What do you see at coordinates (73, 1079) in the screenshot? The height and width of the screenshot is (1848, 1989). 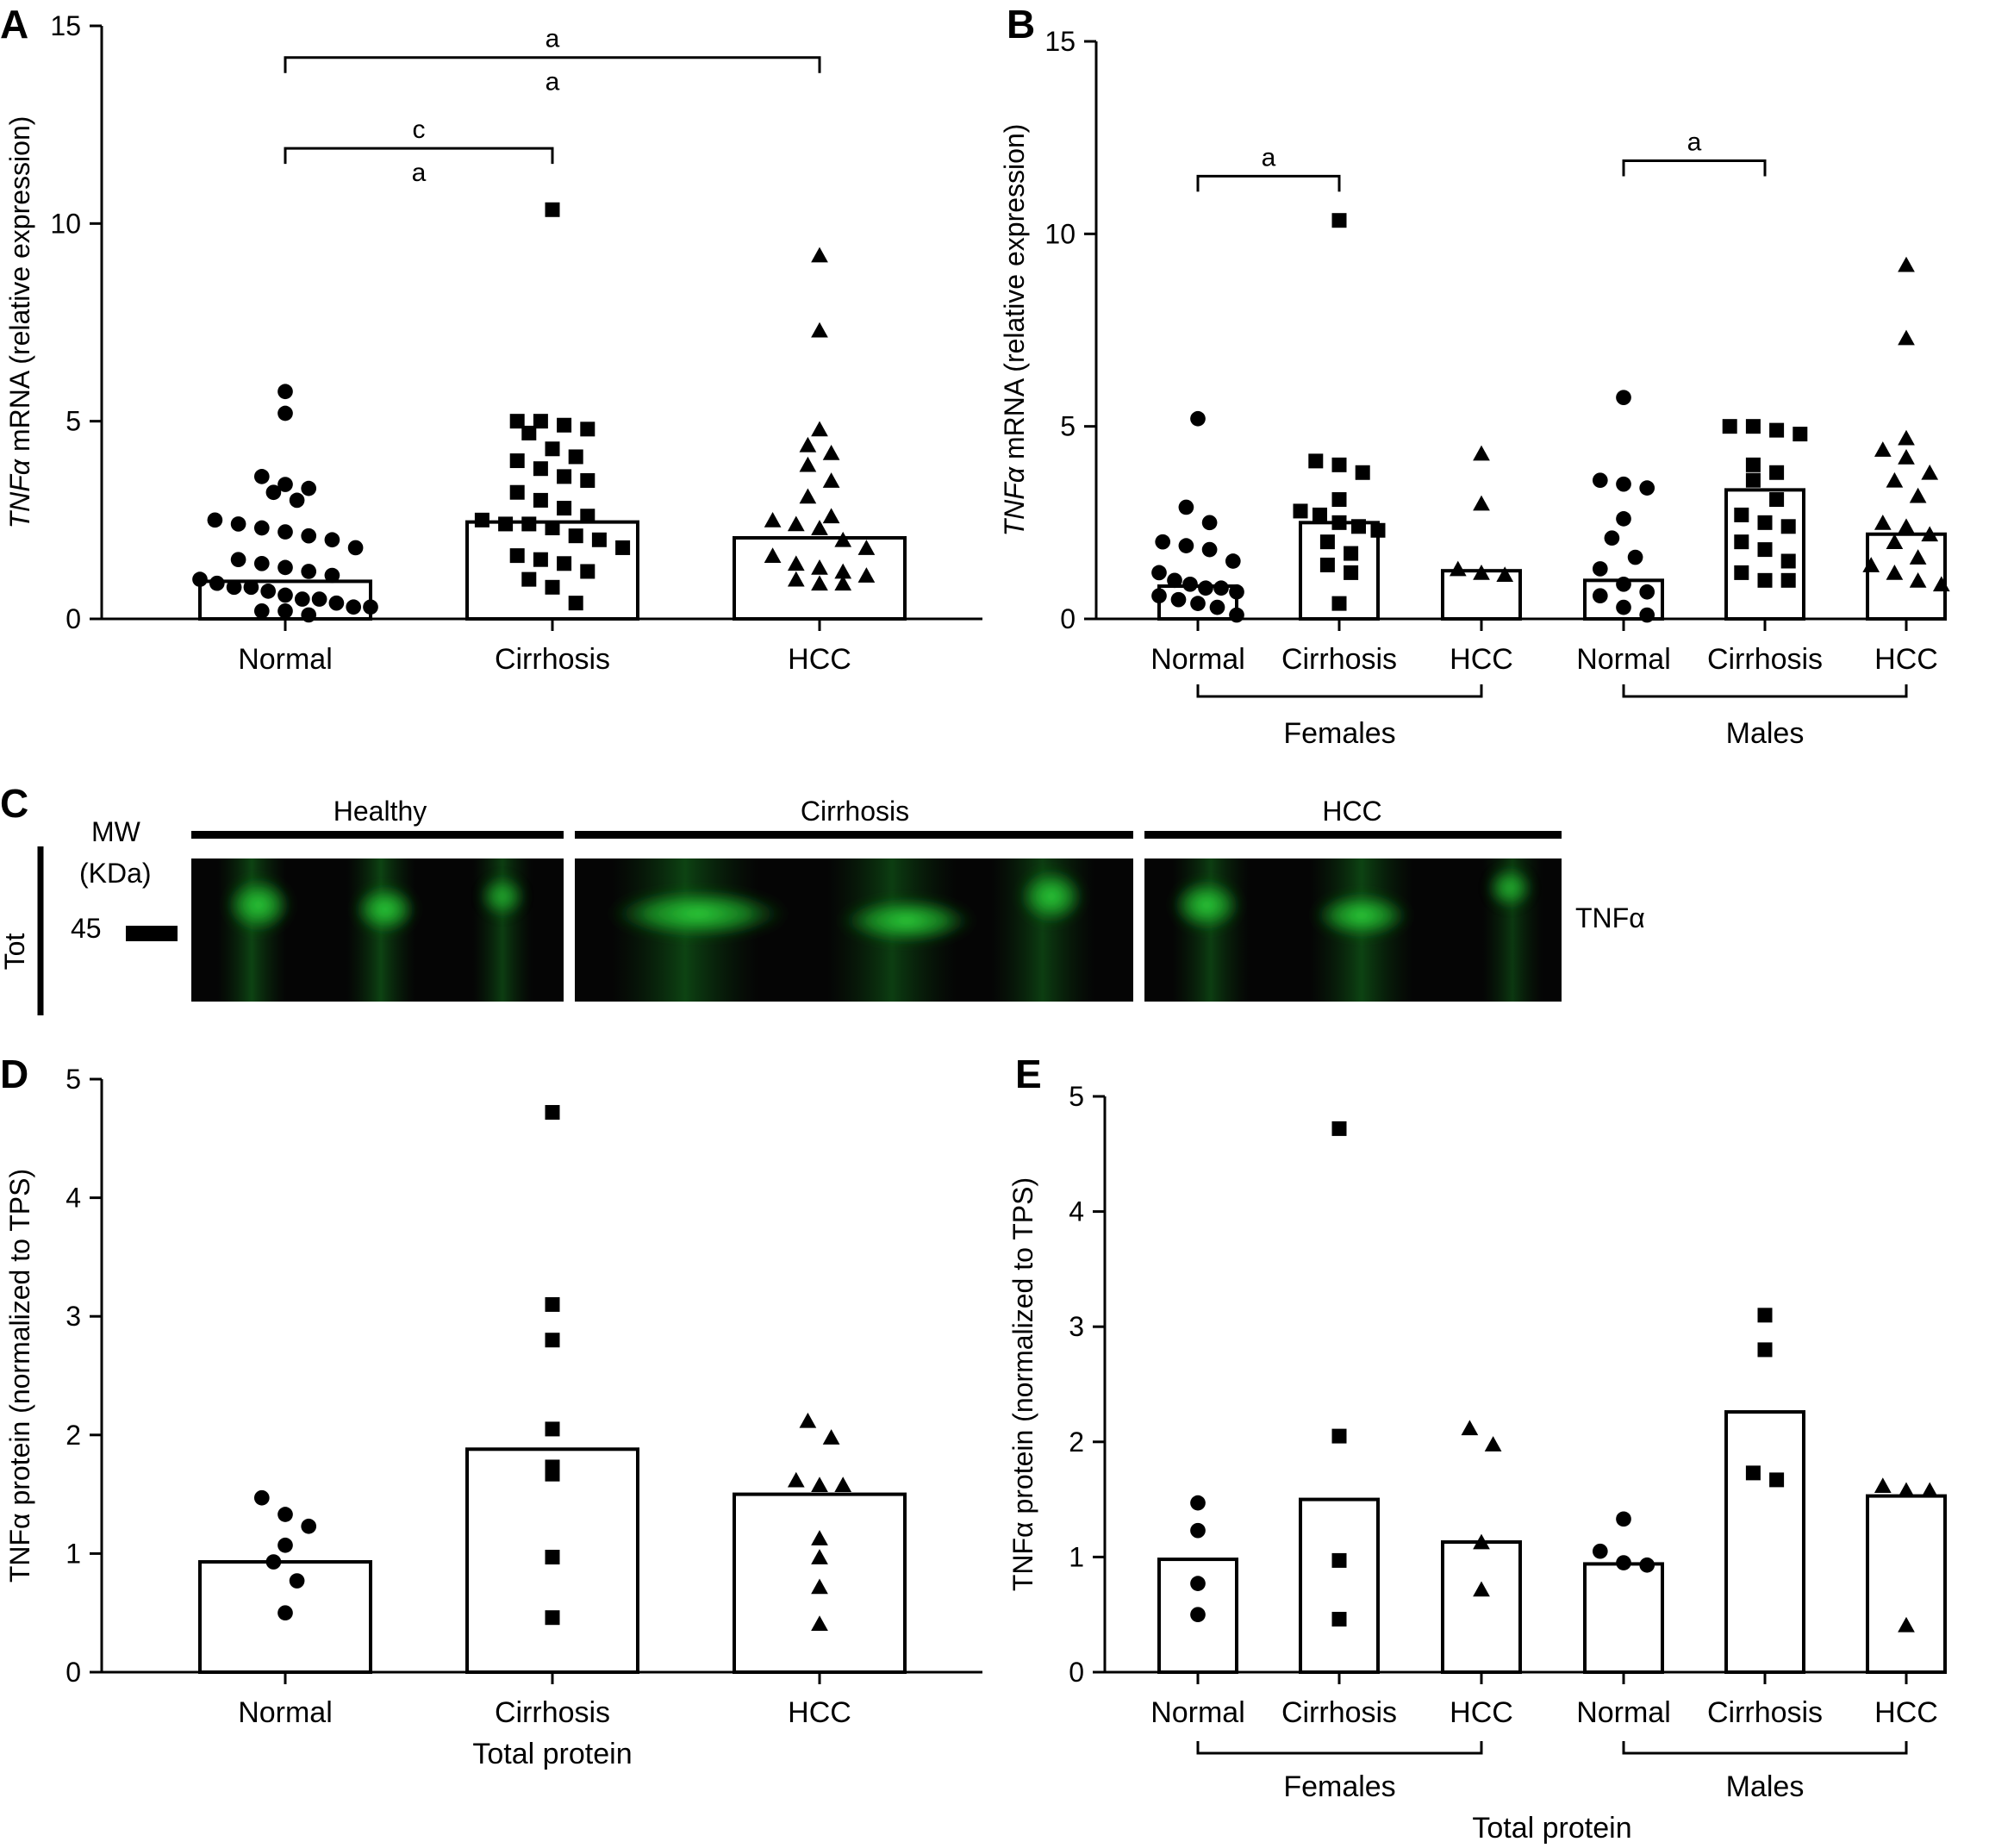 I see `y-tick-label: 5` at bounding box center [73, 1079].